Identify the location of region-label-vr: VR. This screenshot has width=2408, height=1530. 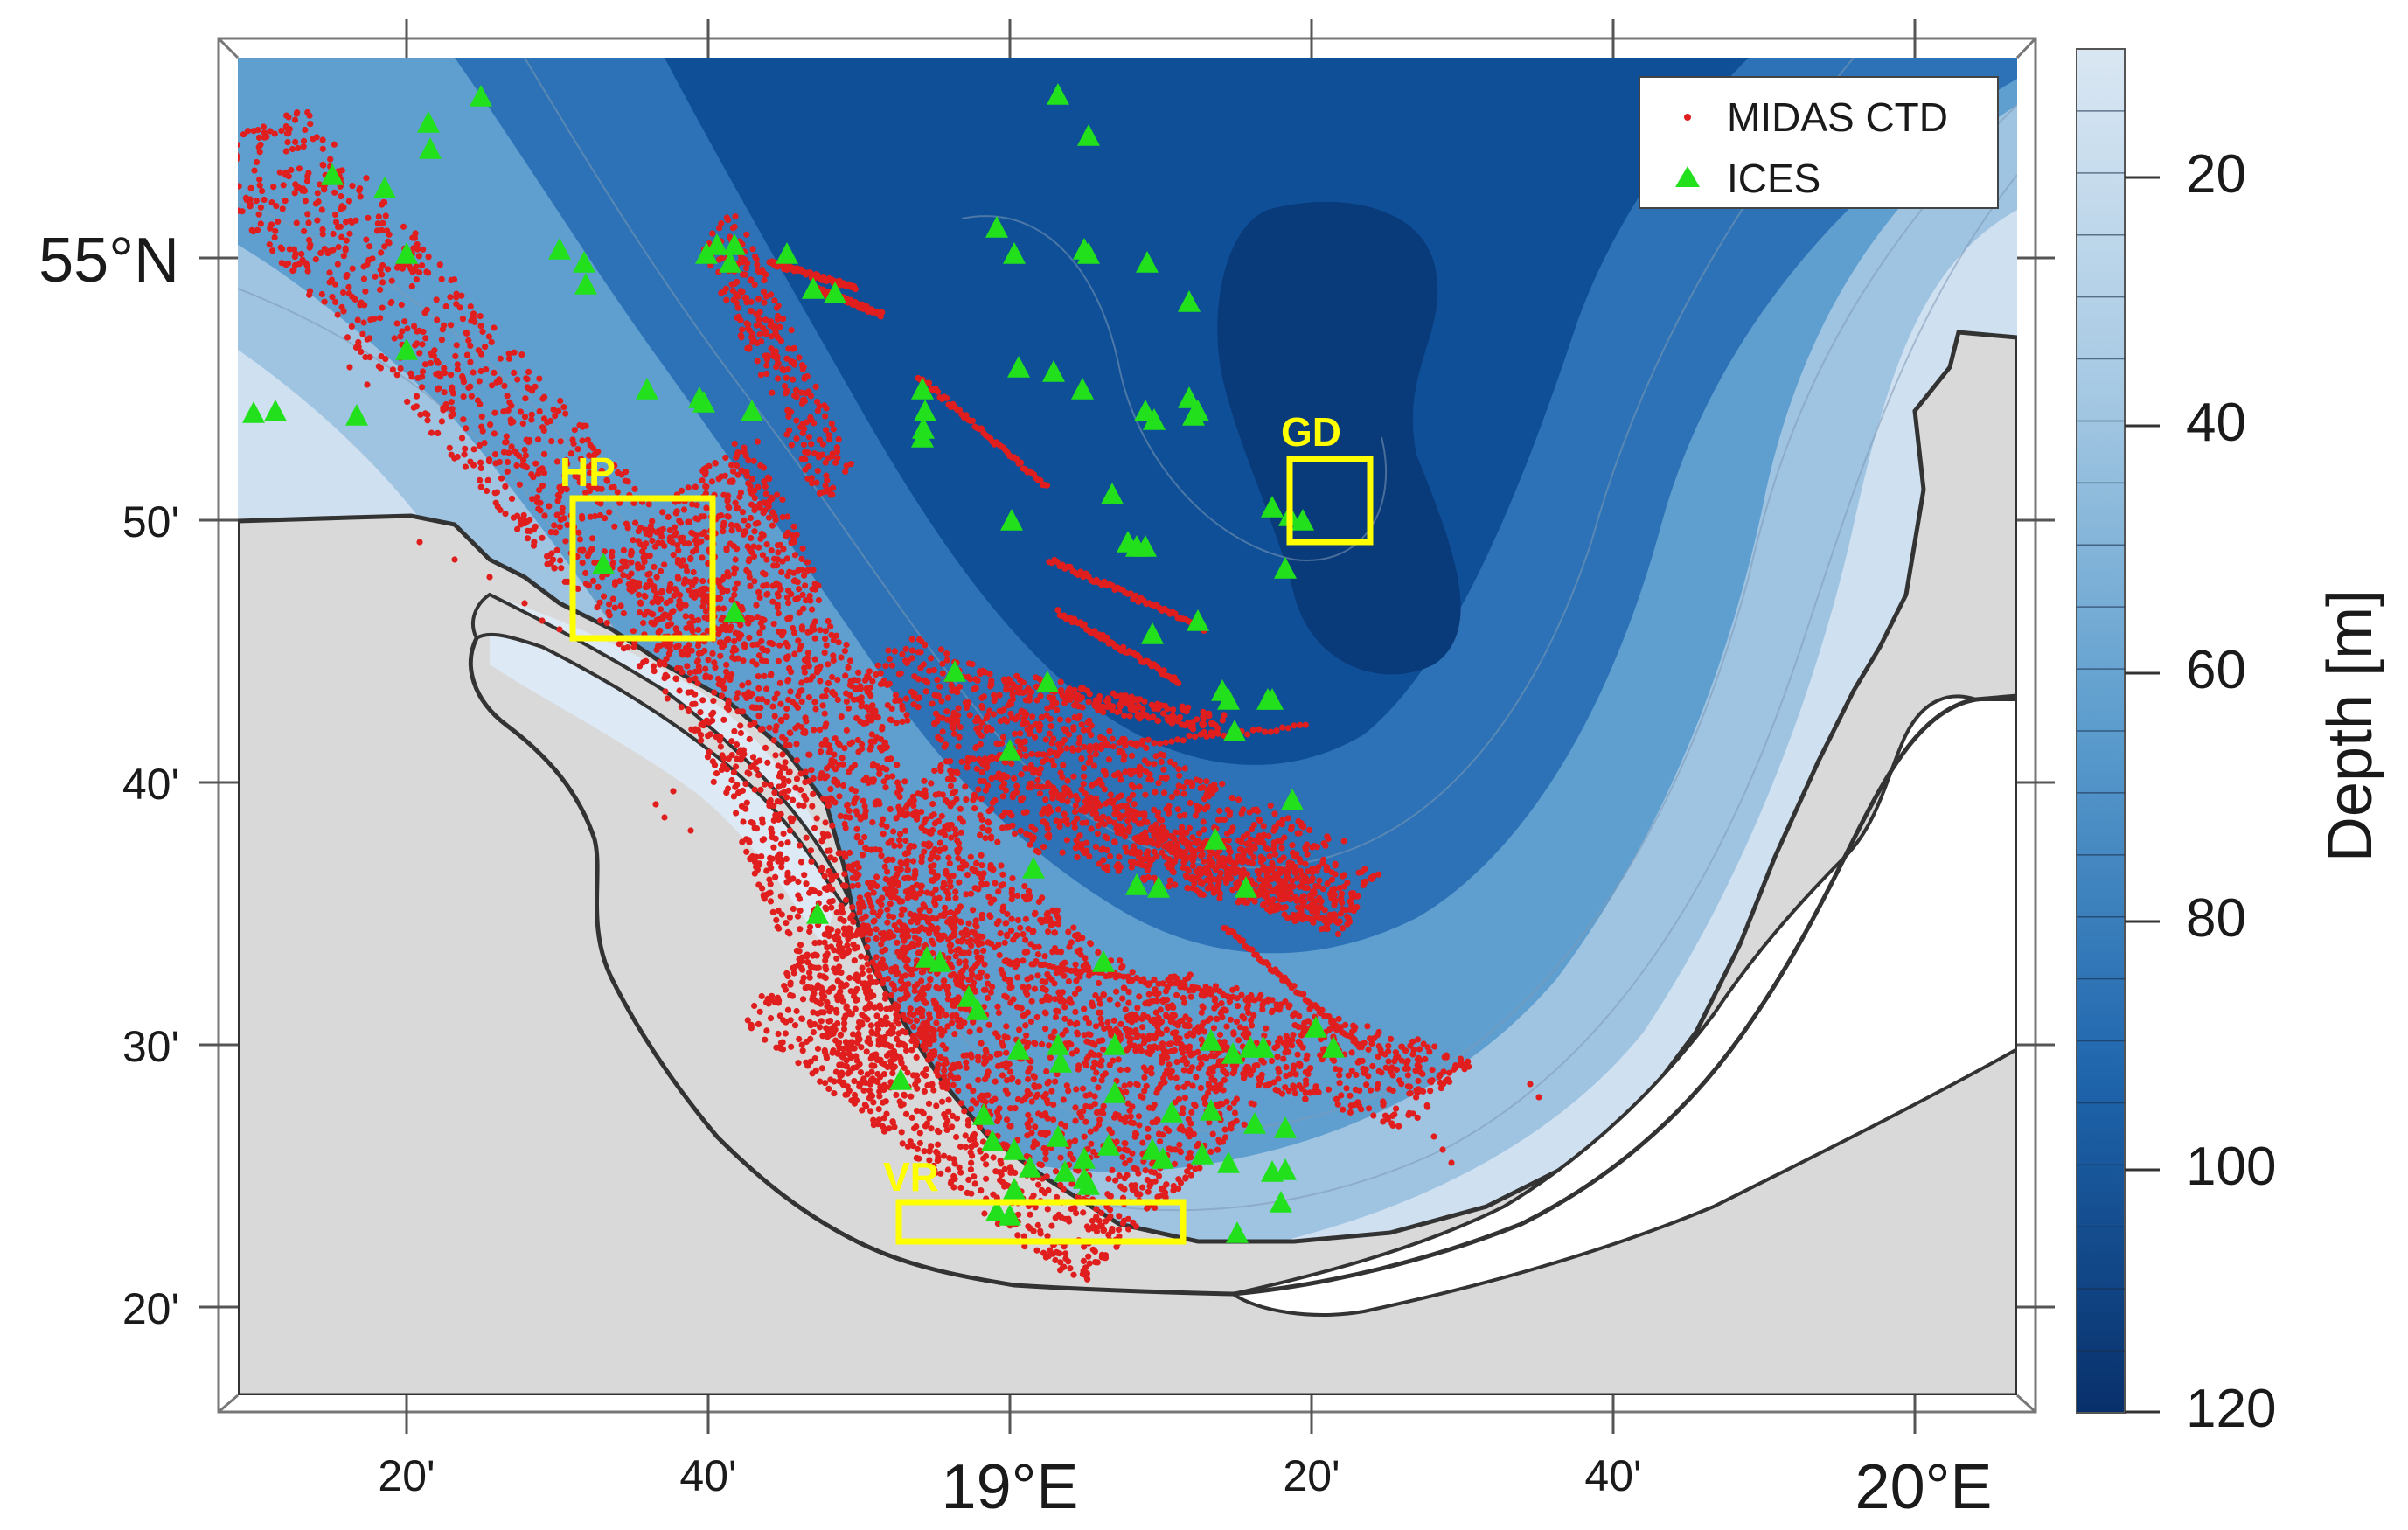
(911, 1177).